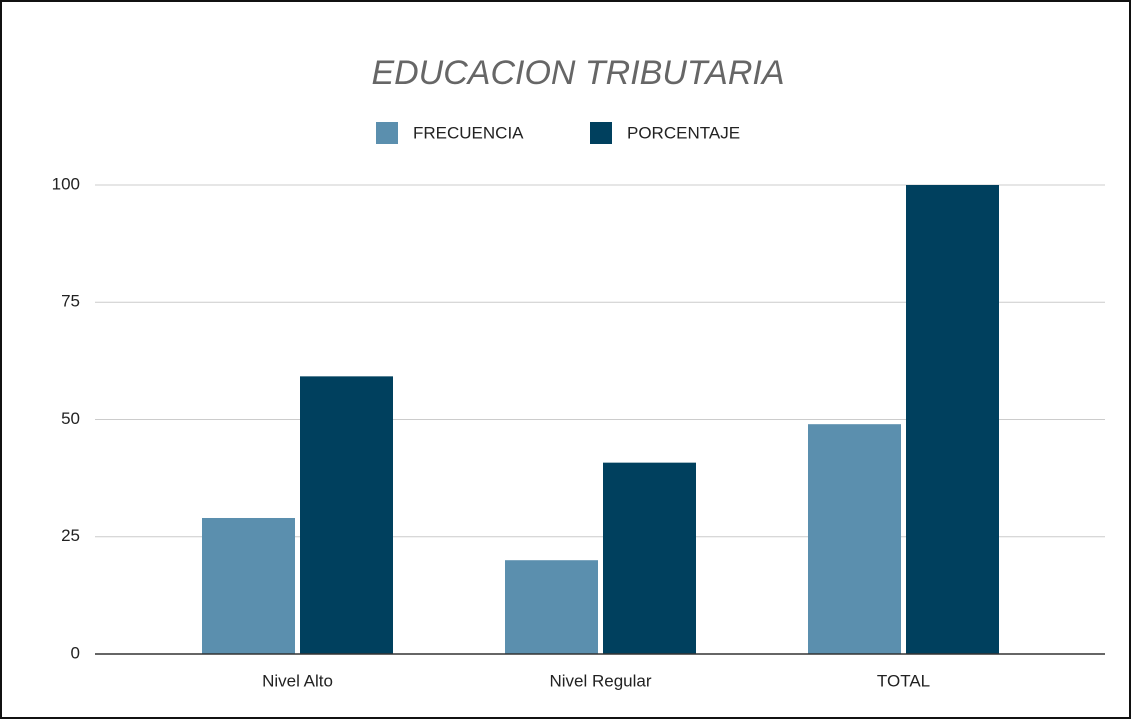 The height and width of the screenshot is (719, 1131). I want to click on y-tick-label: 50, so click(70, 418).